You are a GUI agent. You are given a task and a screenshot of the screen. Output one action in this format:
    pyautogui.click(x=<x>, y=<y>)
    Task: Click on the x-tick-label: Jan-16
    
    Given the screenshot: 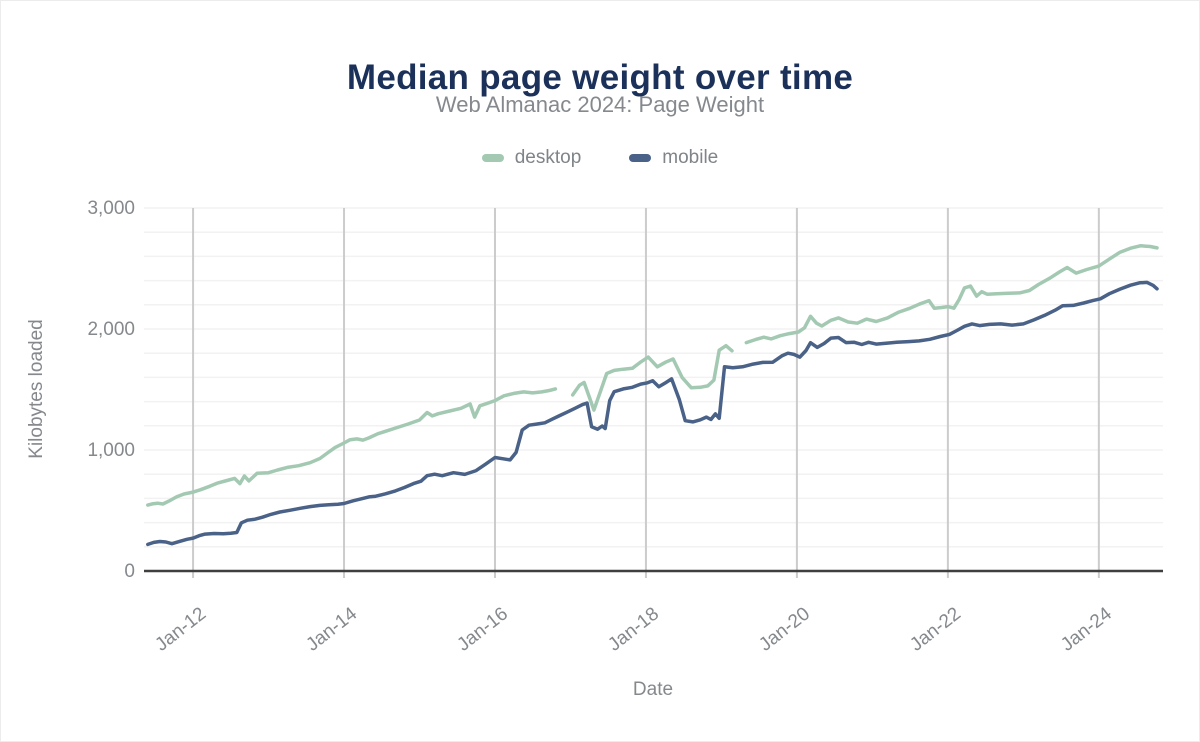 What is the action you would take?
    pyautogui.click(x=482, y=629)
    